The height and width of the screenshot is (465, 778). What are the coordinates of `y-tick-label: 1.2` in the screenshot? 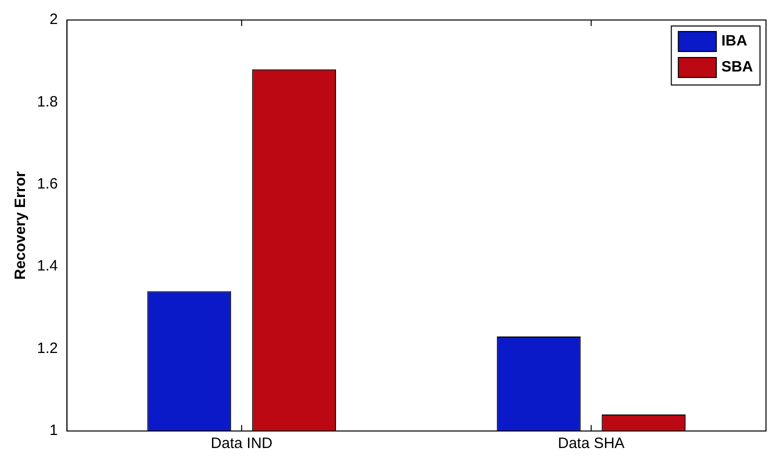 It's located at (47, 348).